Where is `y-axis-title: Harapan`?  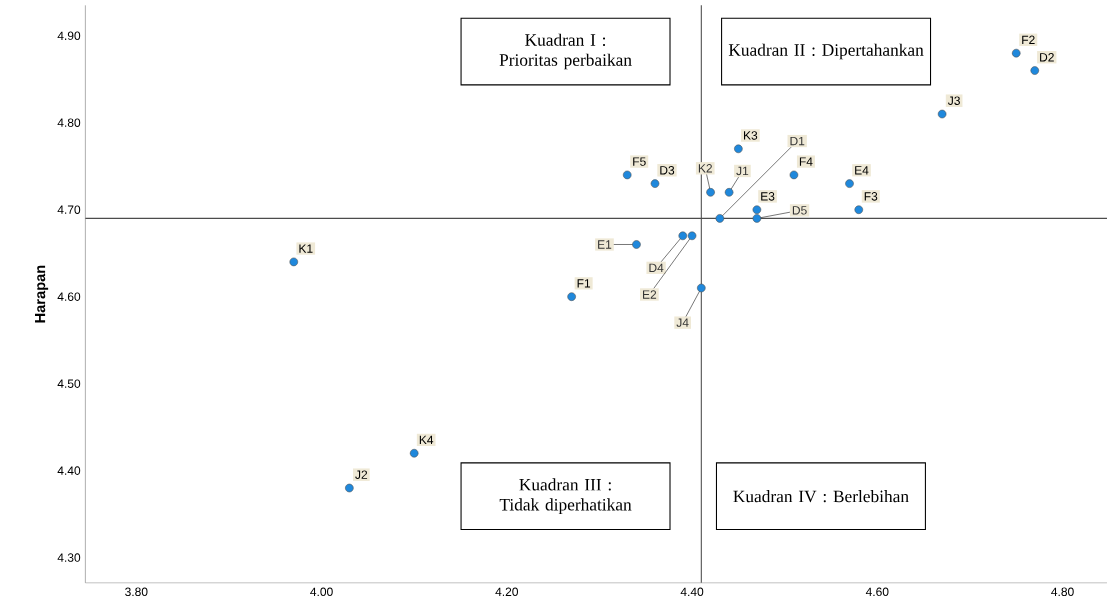 y-axis-title: Harapan is located at coordinates (42, 294).